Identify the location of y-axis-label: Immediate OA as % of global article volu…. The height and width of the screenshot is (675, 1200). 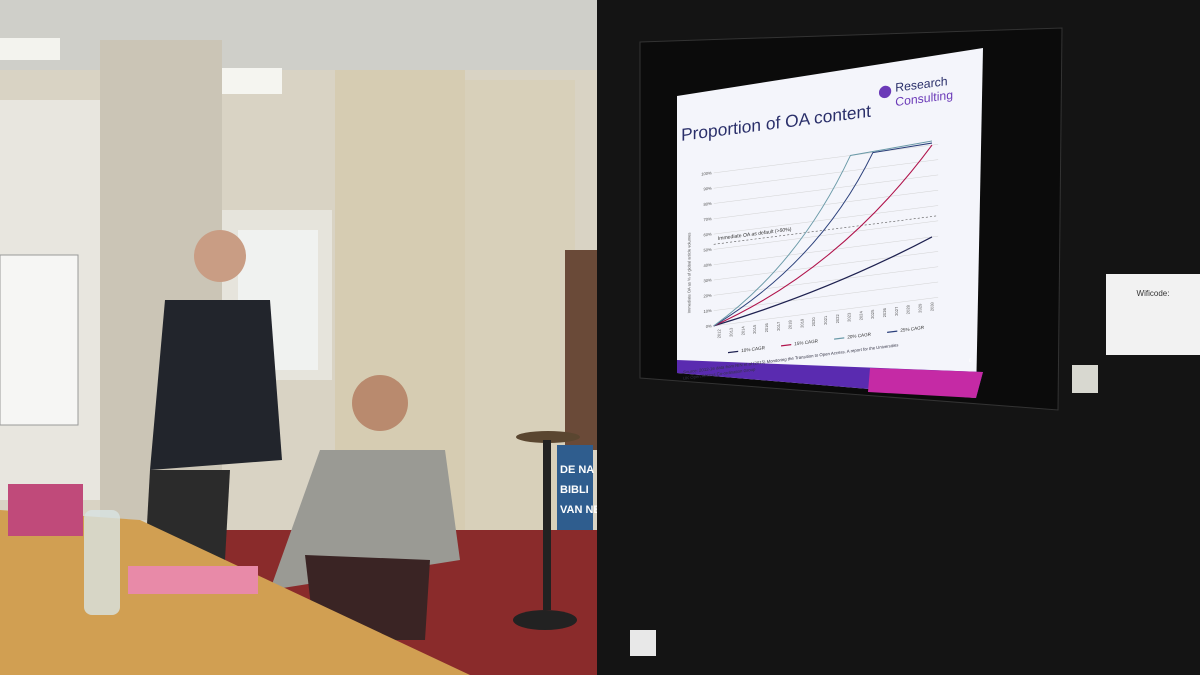
(688, 272).